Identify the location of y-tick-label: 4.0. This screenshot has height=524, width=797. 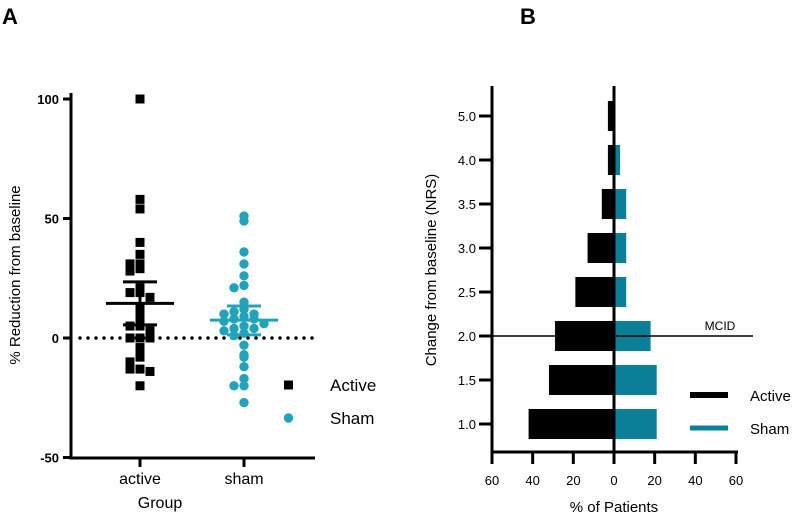
(467, 160).